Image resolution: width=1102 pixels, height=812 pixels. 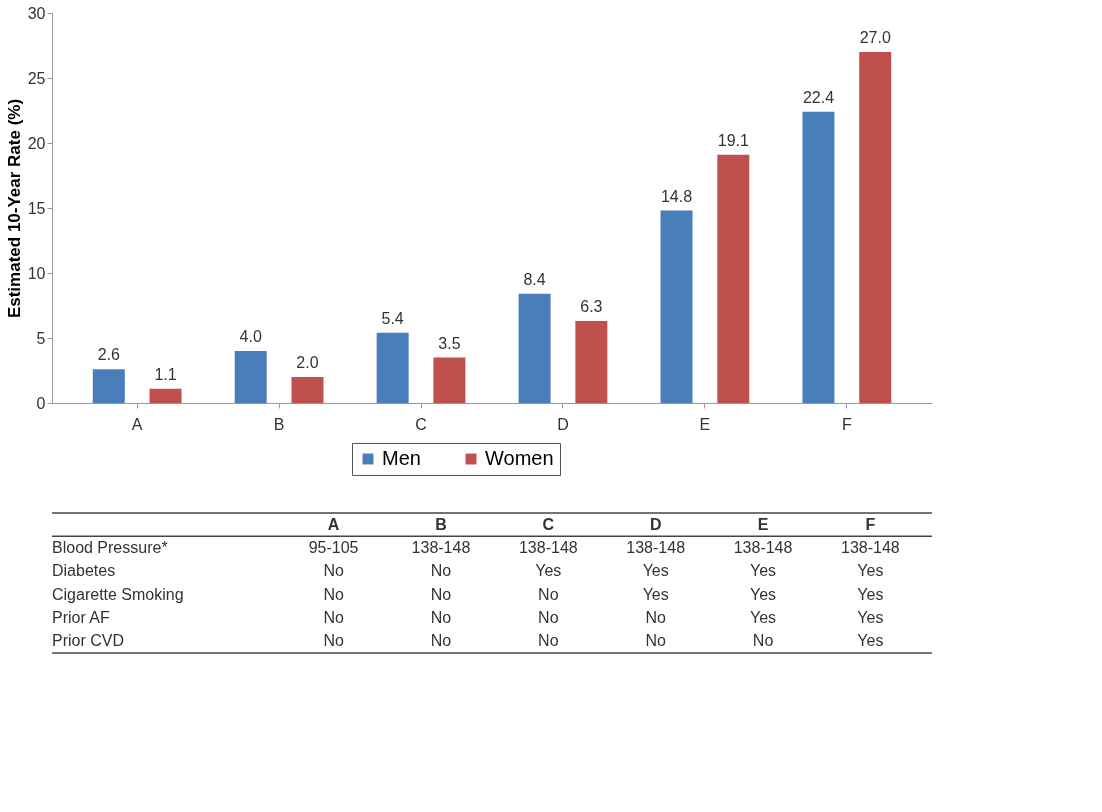 What do you see at coordinates (763, 524) in the screenshot?
I see `category-label: E` at bounding box center [763, 524].